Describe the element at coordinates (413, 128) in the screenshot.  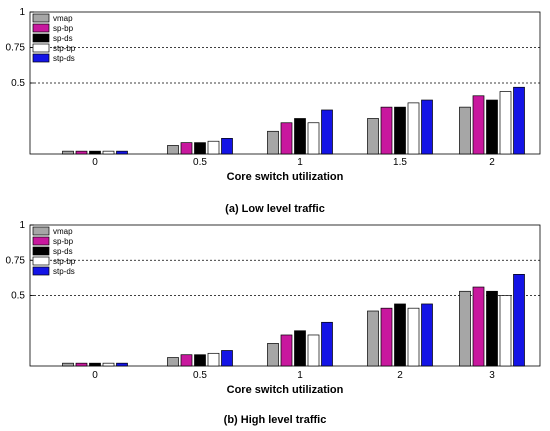
I see `bar-stp-bp-1.5` at that location.